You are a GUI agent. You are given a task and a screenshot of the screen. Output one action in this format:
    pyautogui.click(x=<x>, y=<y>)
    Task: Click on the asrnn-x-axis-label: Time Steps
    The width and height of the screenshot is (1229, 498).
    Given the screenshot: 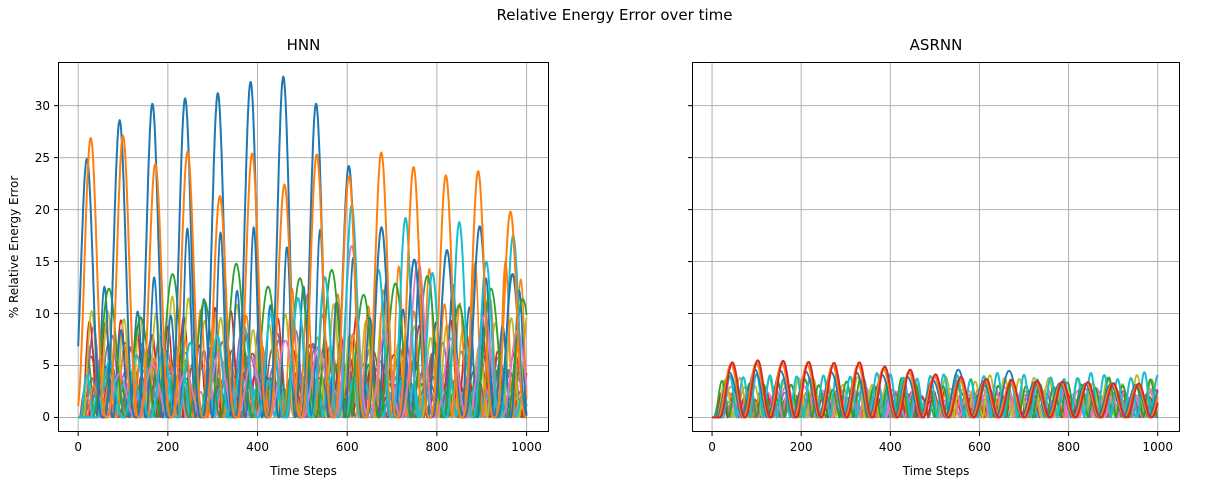 What is the action you would take?
    pyautogui.click(x=936, y=471)
    